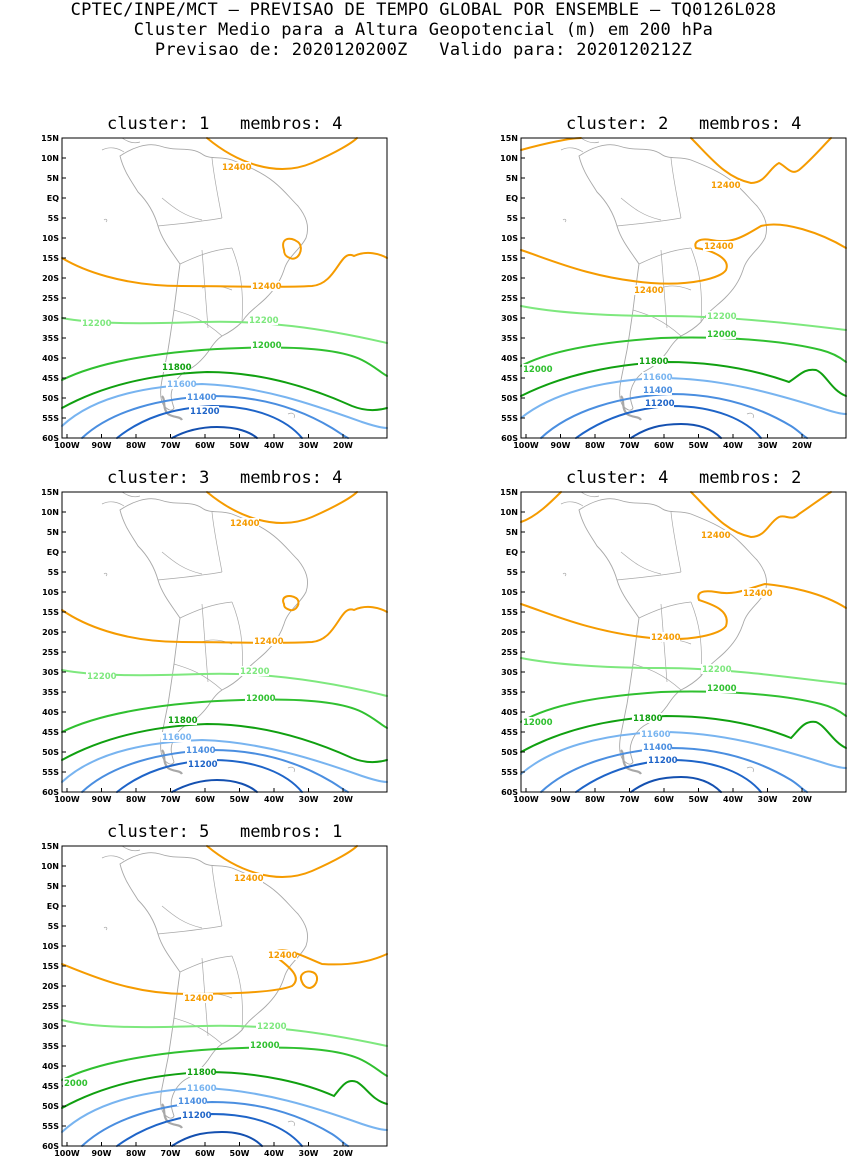 Image resolution: width=847 pixels, height=1160 pixels. I want to click on lat-tick-label: 45S, so click(509, 732).